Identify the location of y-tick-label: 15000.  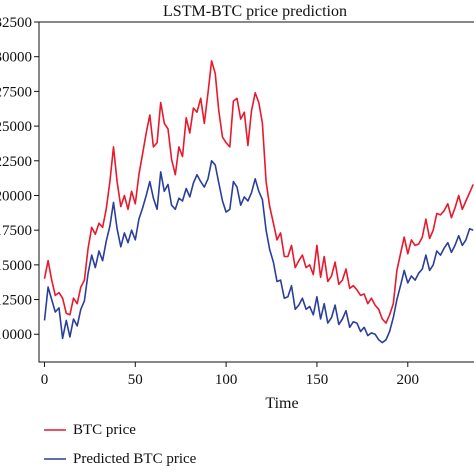
(16, 266).